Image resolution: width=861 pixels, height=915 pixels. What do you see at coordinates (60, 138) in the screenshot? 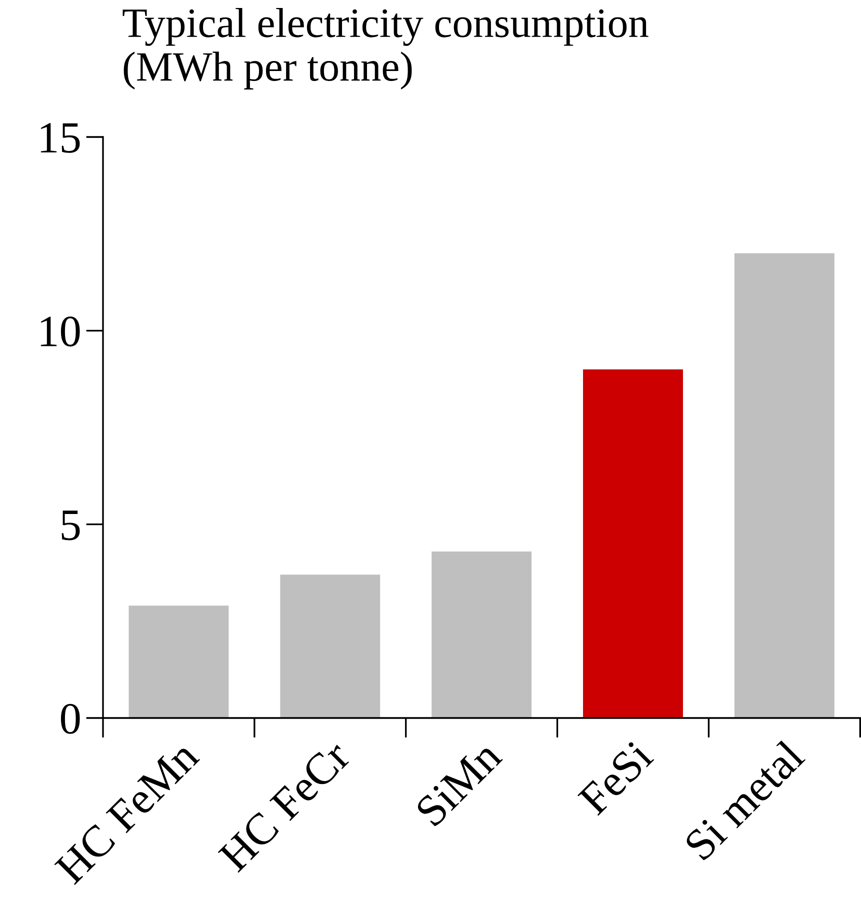
I see `y-tick-label: 15` at bounding box center [60, 138].